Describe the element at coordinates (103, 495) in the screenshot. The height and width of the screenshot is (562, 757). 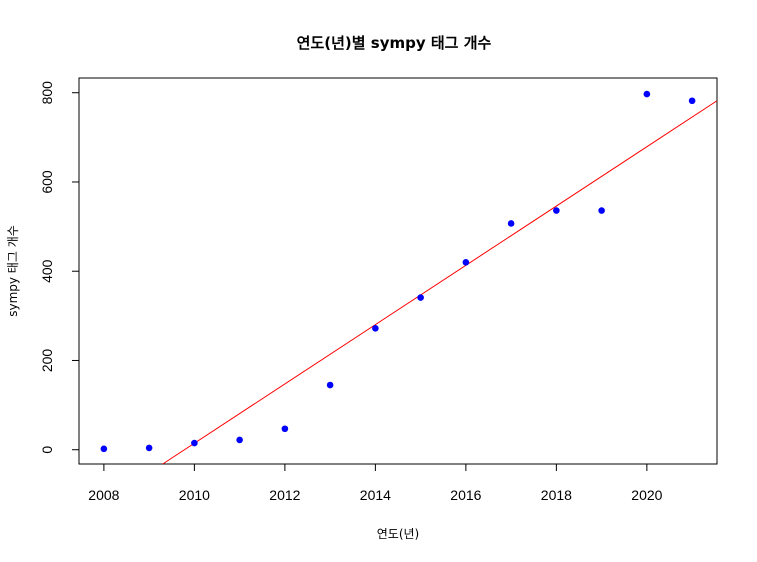
I see `x-tick-label: 2008` at that location.